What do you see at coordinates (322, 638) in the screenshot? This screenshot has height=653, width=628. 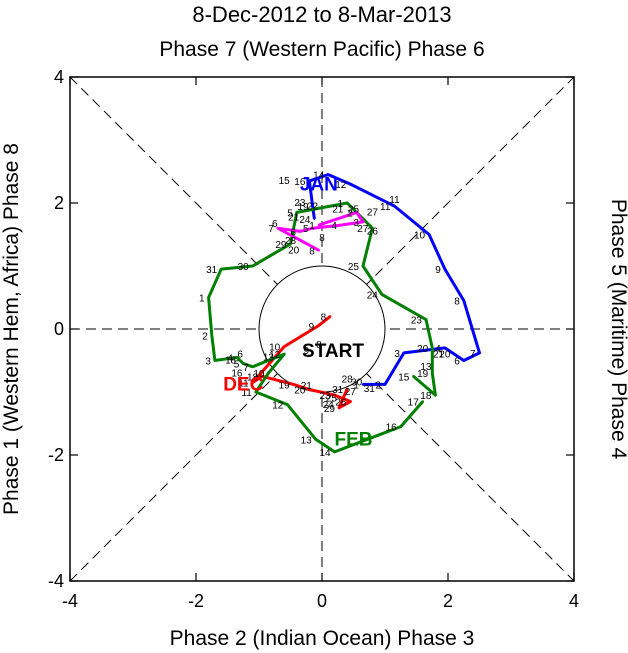 I see `bottom-phase-label: Phase 2 (Indian Ocean) Phase 3` at bounding box center [322, 638].